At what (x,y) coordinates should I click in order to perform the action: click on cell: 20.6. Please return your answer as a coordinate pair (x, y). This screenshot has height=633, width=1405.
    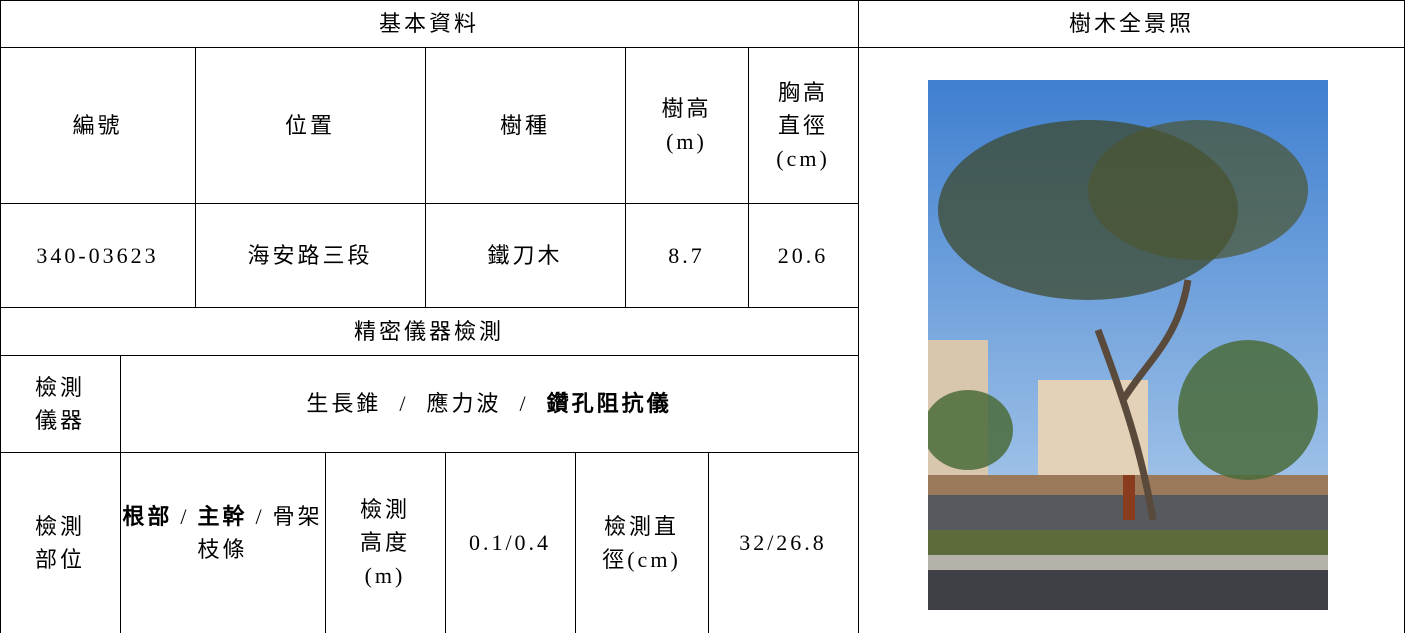
    Looking at the image, I should click on (803, 255).